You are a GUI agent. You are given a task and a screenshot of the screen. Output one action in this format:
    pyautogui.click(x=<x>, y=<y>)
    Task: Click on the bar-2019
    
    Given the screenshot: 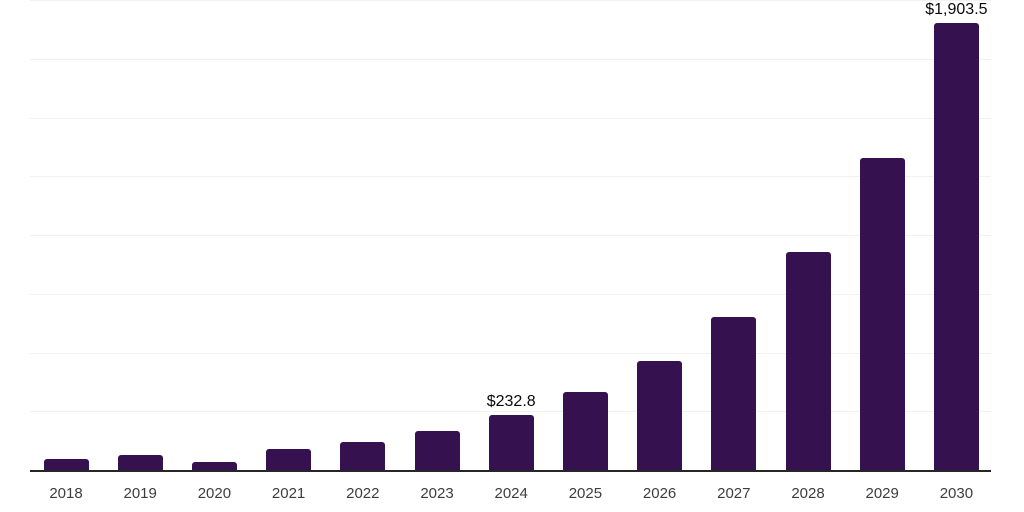 What is the action you would take?
    pyautogui.click(x=140, y=462)
    